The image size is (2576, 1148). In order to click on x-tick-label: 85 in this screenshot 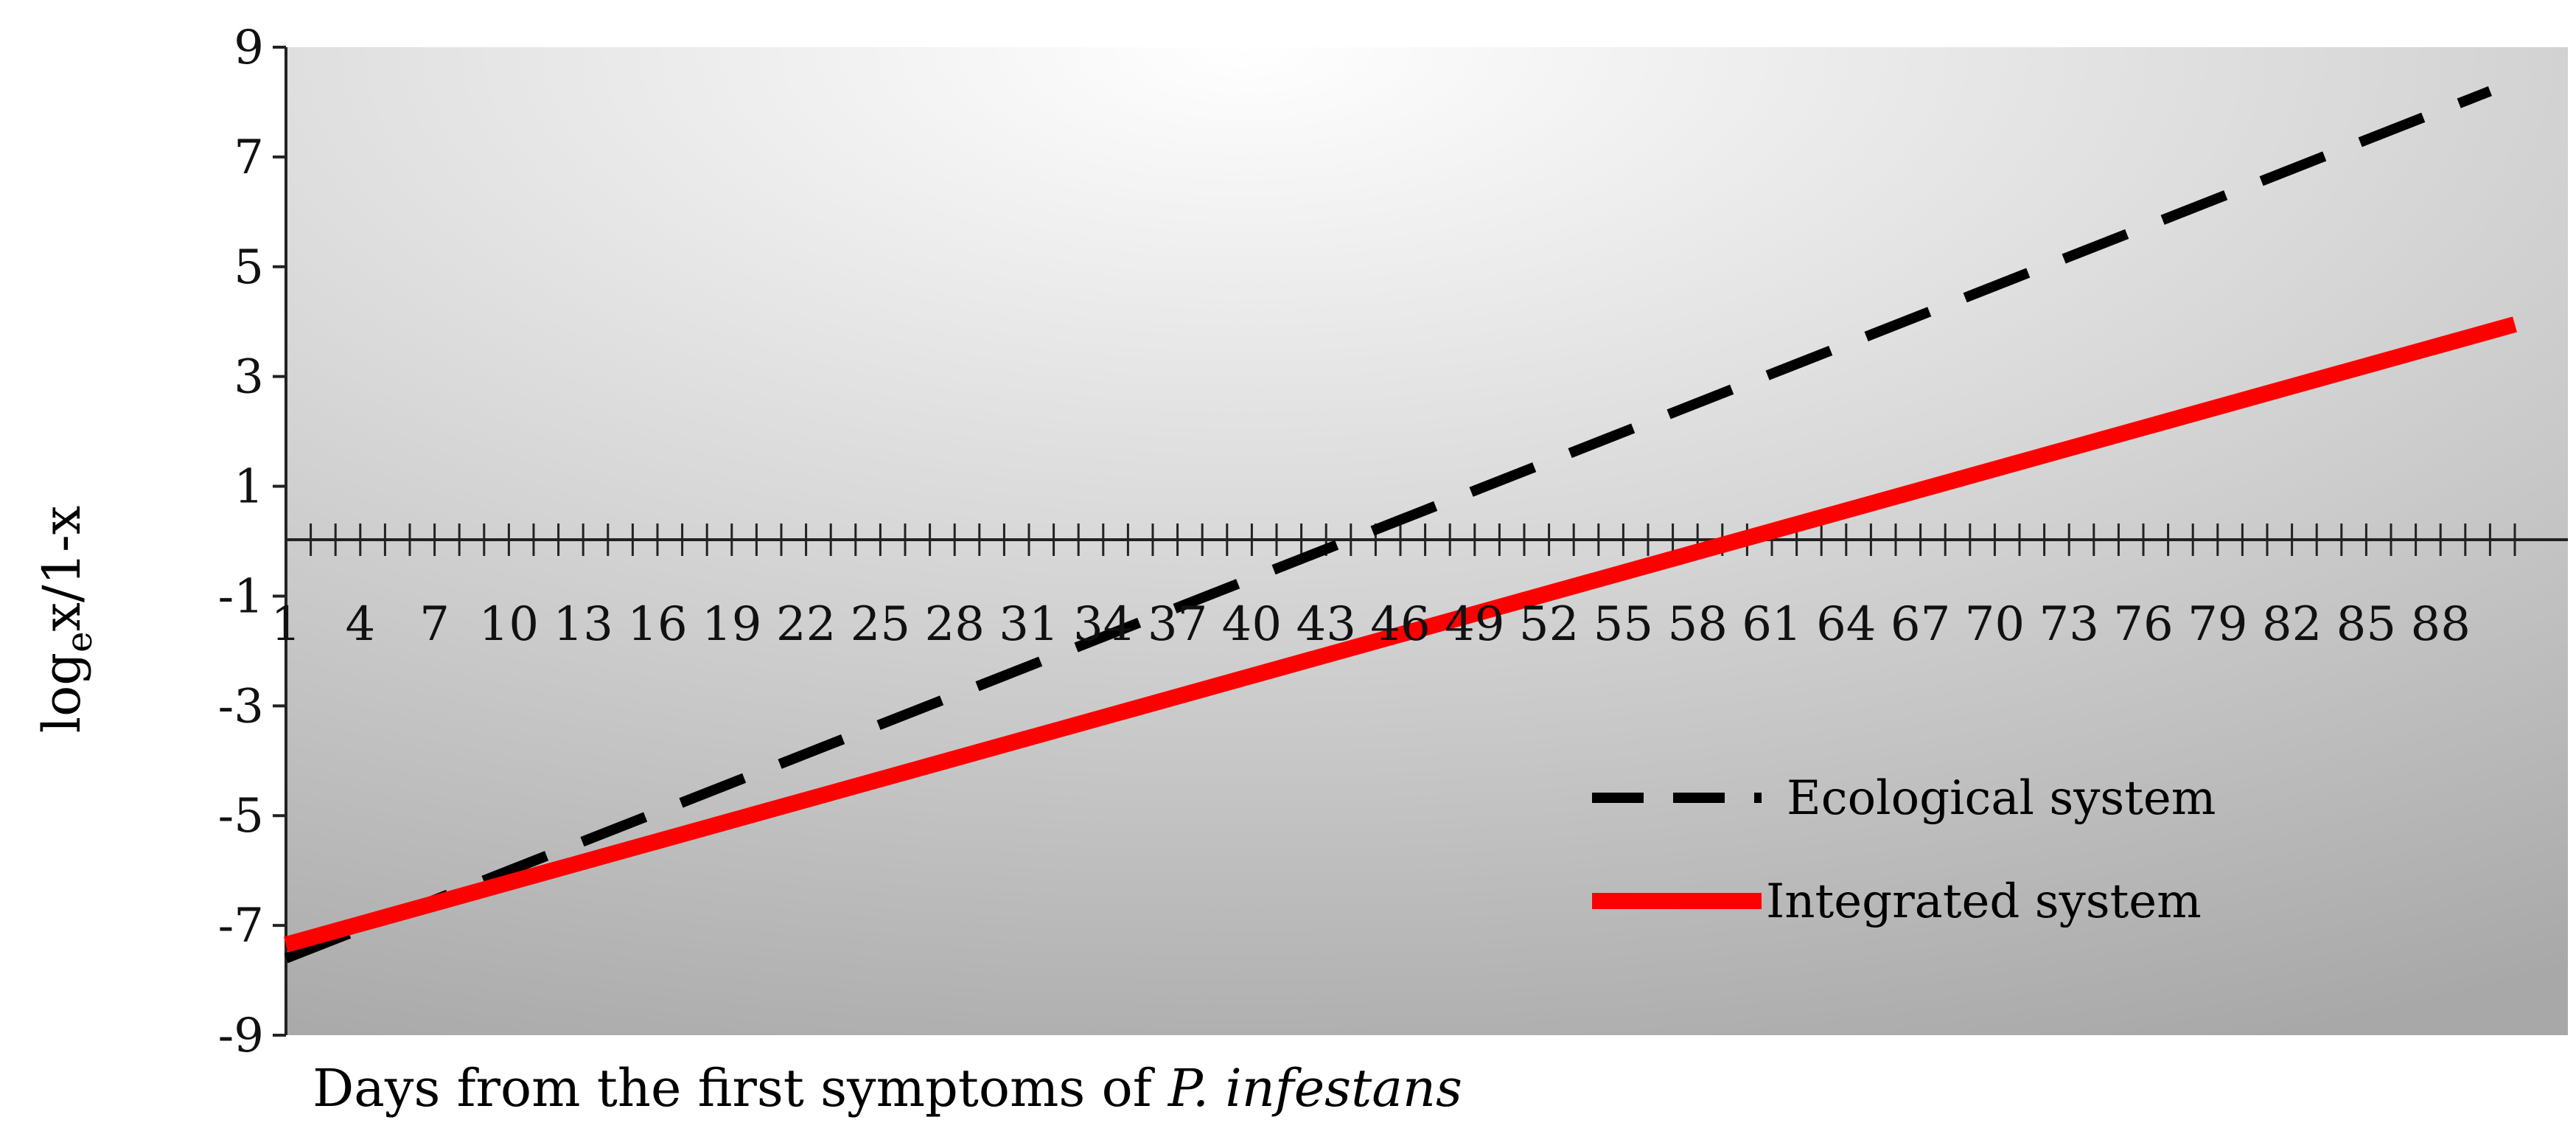, I will do `click(2366, 624)`.